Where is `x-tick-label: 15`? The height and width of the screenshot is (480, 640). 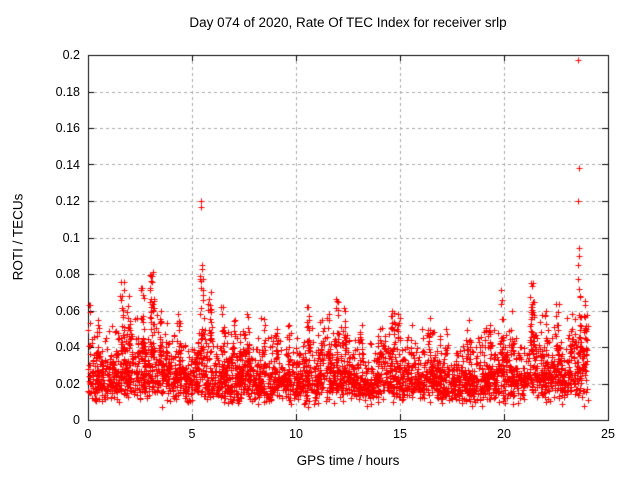 x-tick-label: 15 is located at coordinates (400, 434).